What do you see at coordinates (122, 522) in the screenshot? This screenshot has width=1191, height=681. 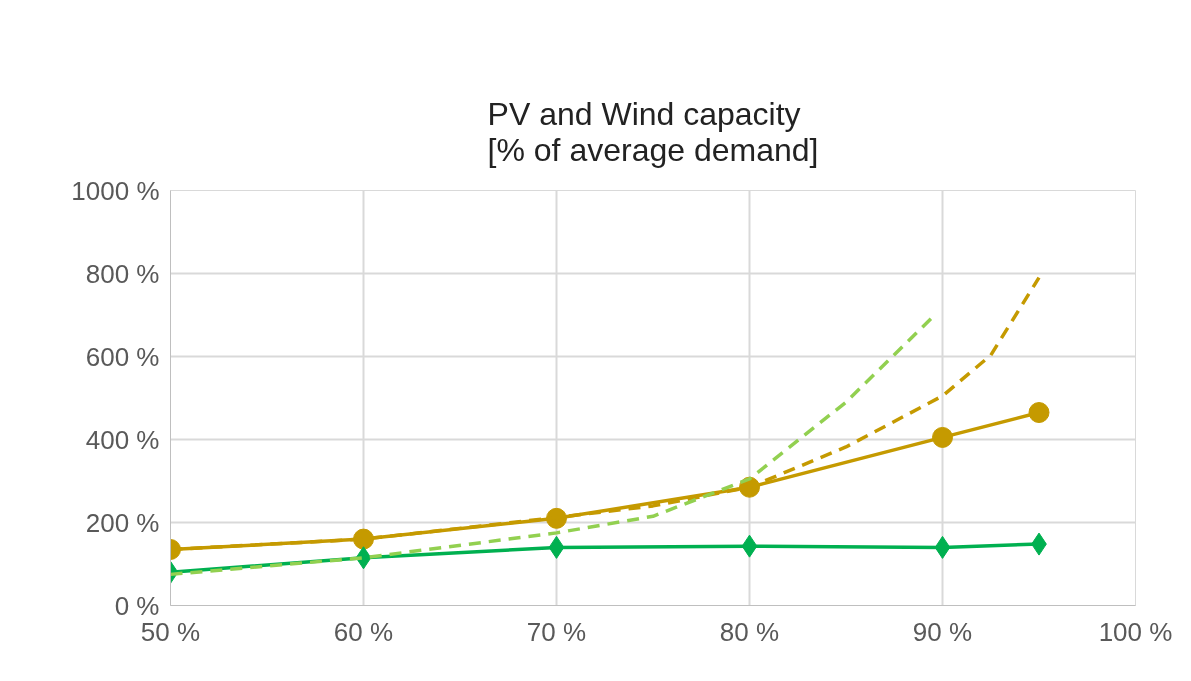 I see `y-tick-label: 200 %` at bounding box center [122, 522].